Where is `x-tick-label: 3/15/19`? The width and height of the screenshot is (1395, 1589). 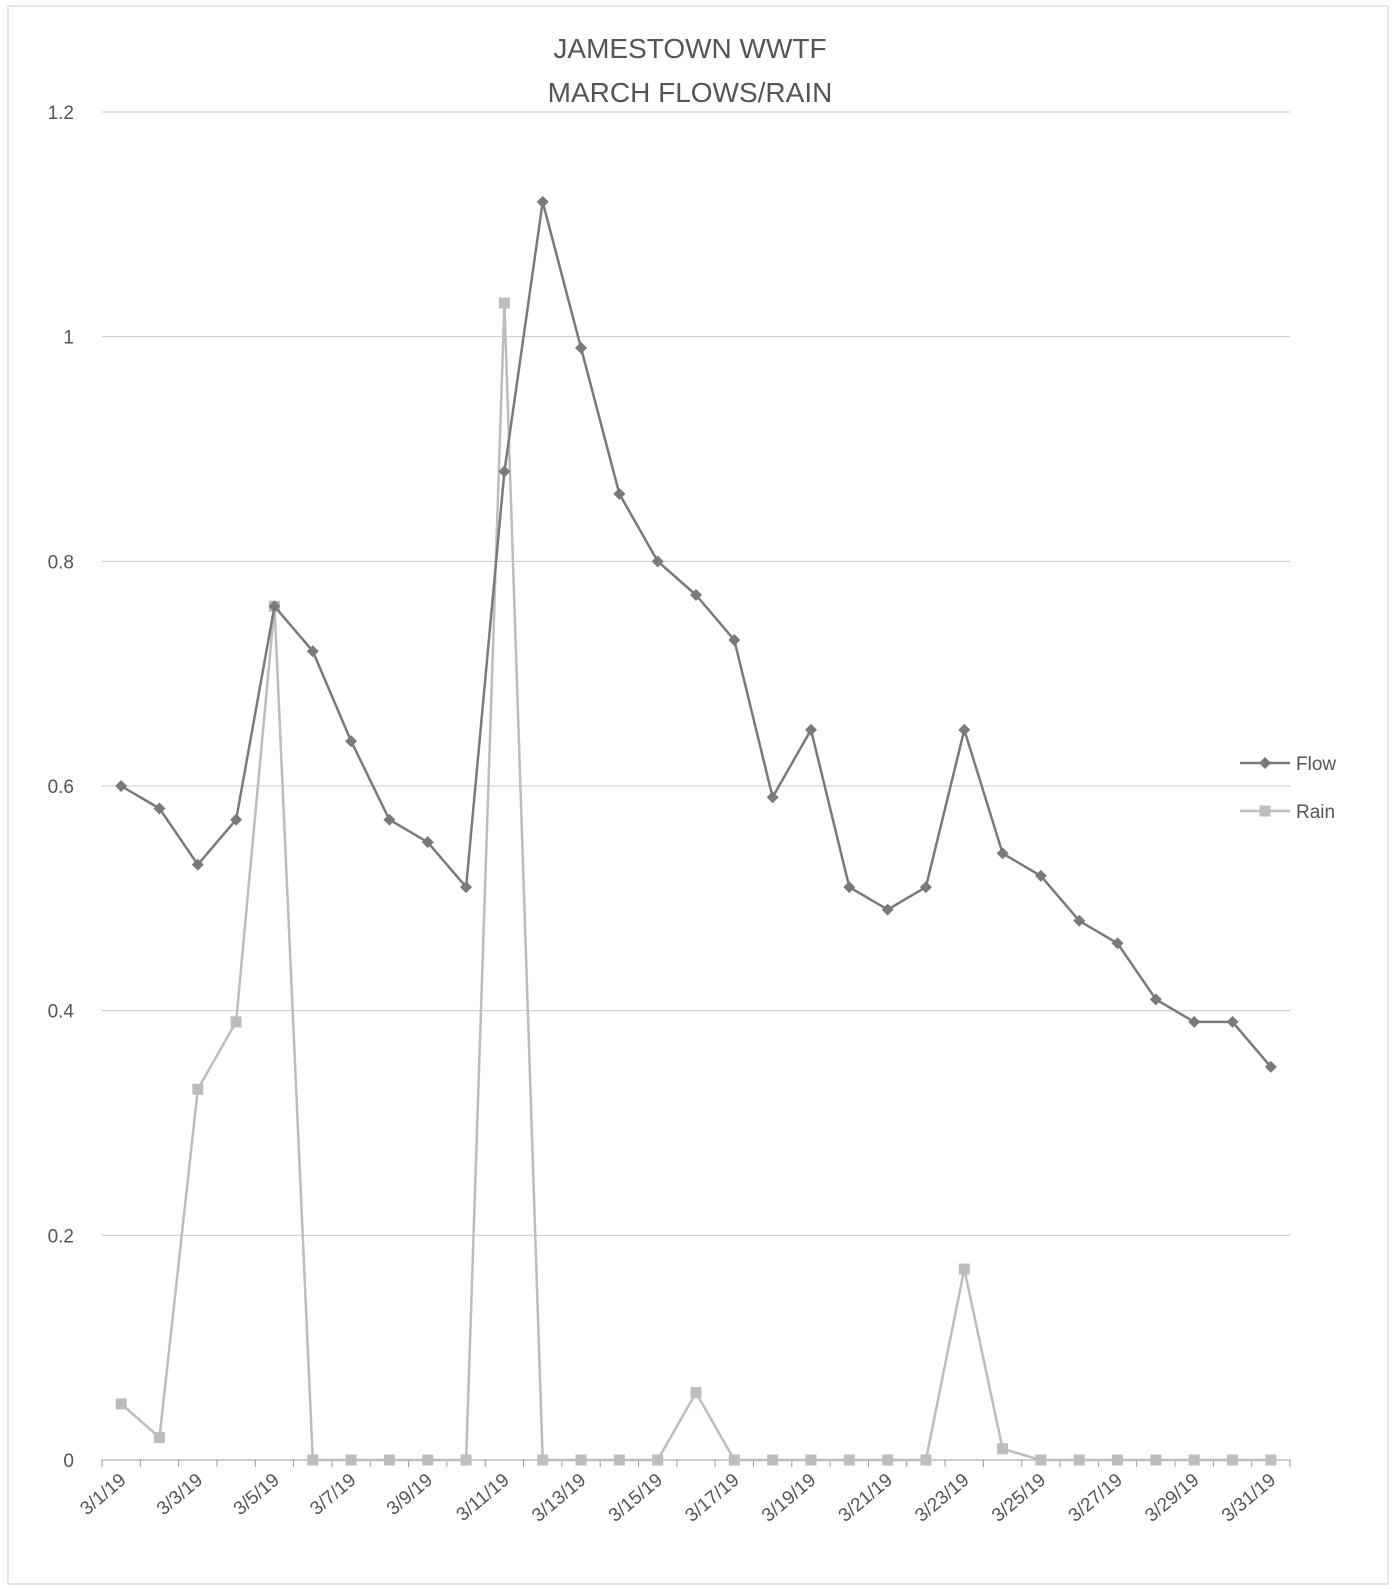
x-tick-label: 3/15/19 is located at coordinates (636, 1498).